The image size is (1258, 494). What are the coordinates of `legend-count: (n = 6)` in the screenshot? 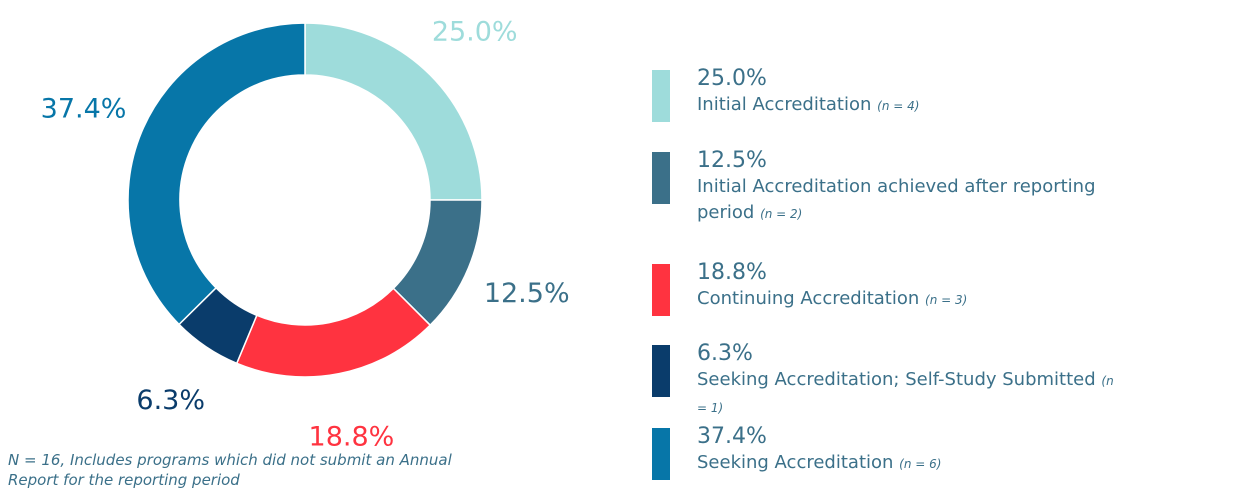 It's located at (920, 464).